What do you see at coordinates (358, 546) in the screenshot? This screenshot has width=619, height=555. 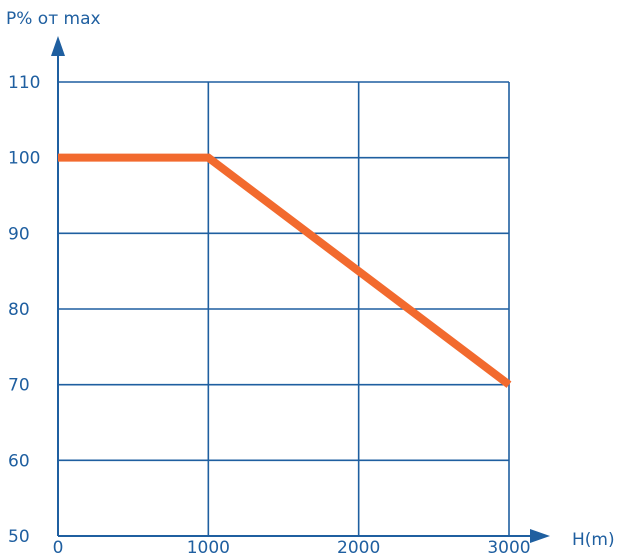 I see `x-tick-label-2000: 2000` at bounding box center [358, 546].